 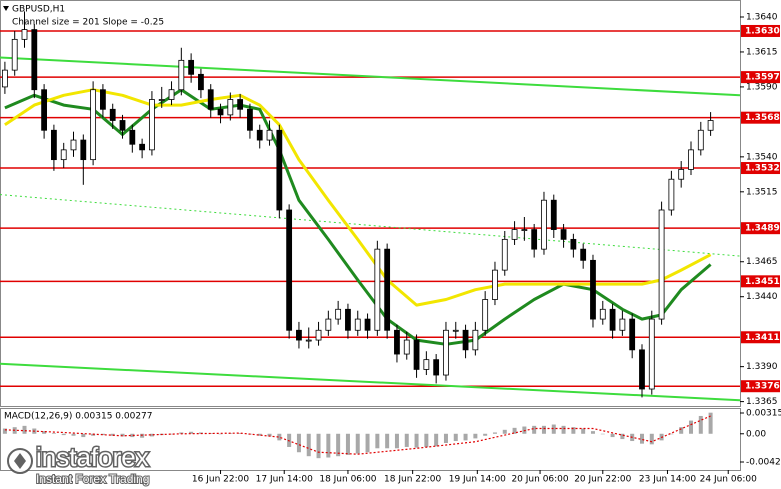 I want to click on x-tick-label: 24 Jun 06:00, so click(x=728, y=480).